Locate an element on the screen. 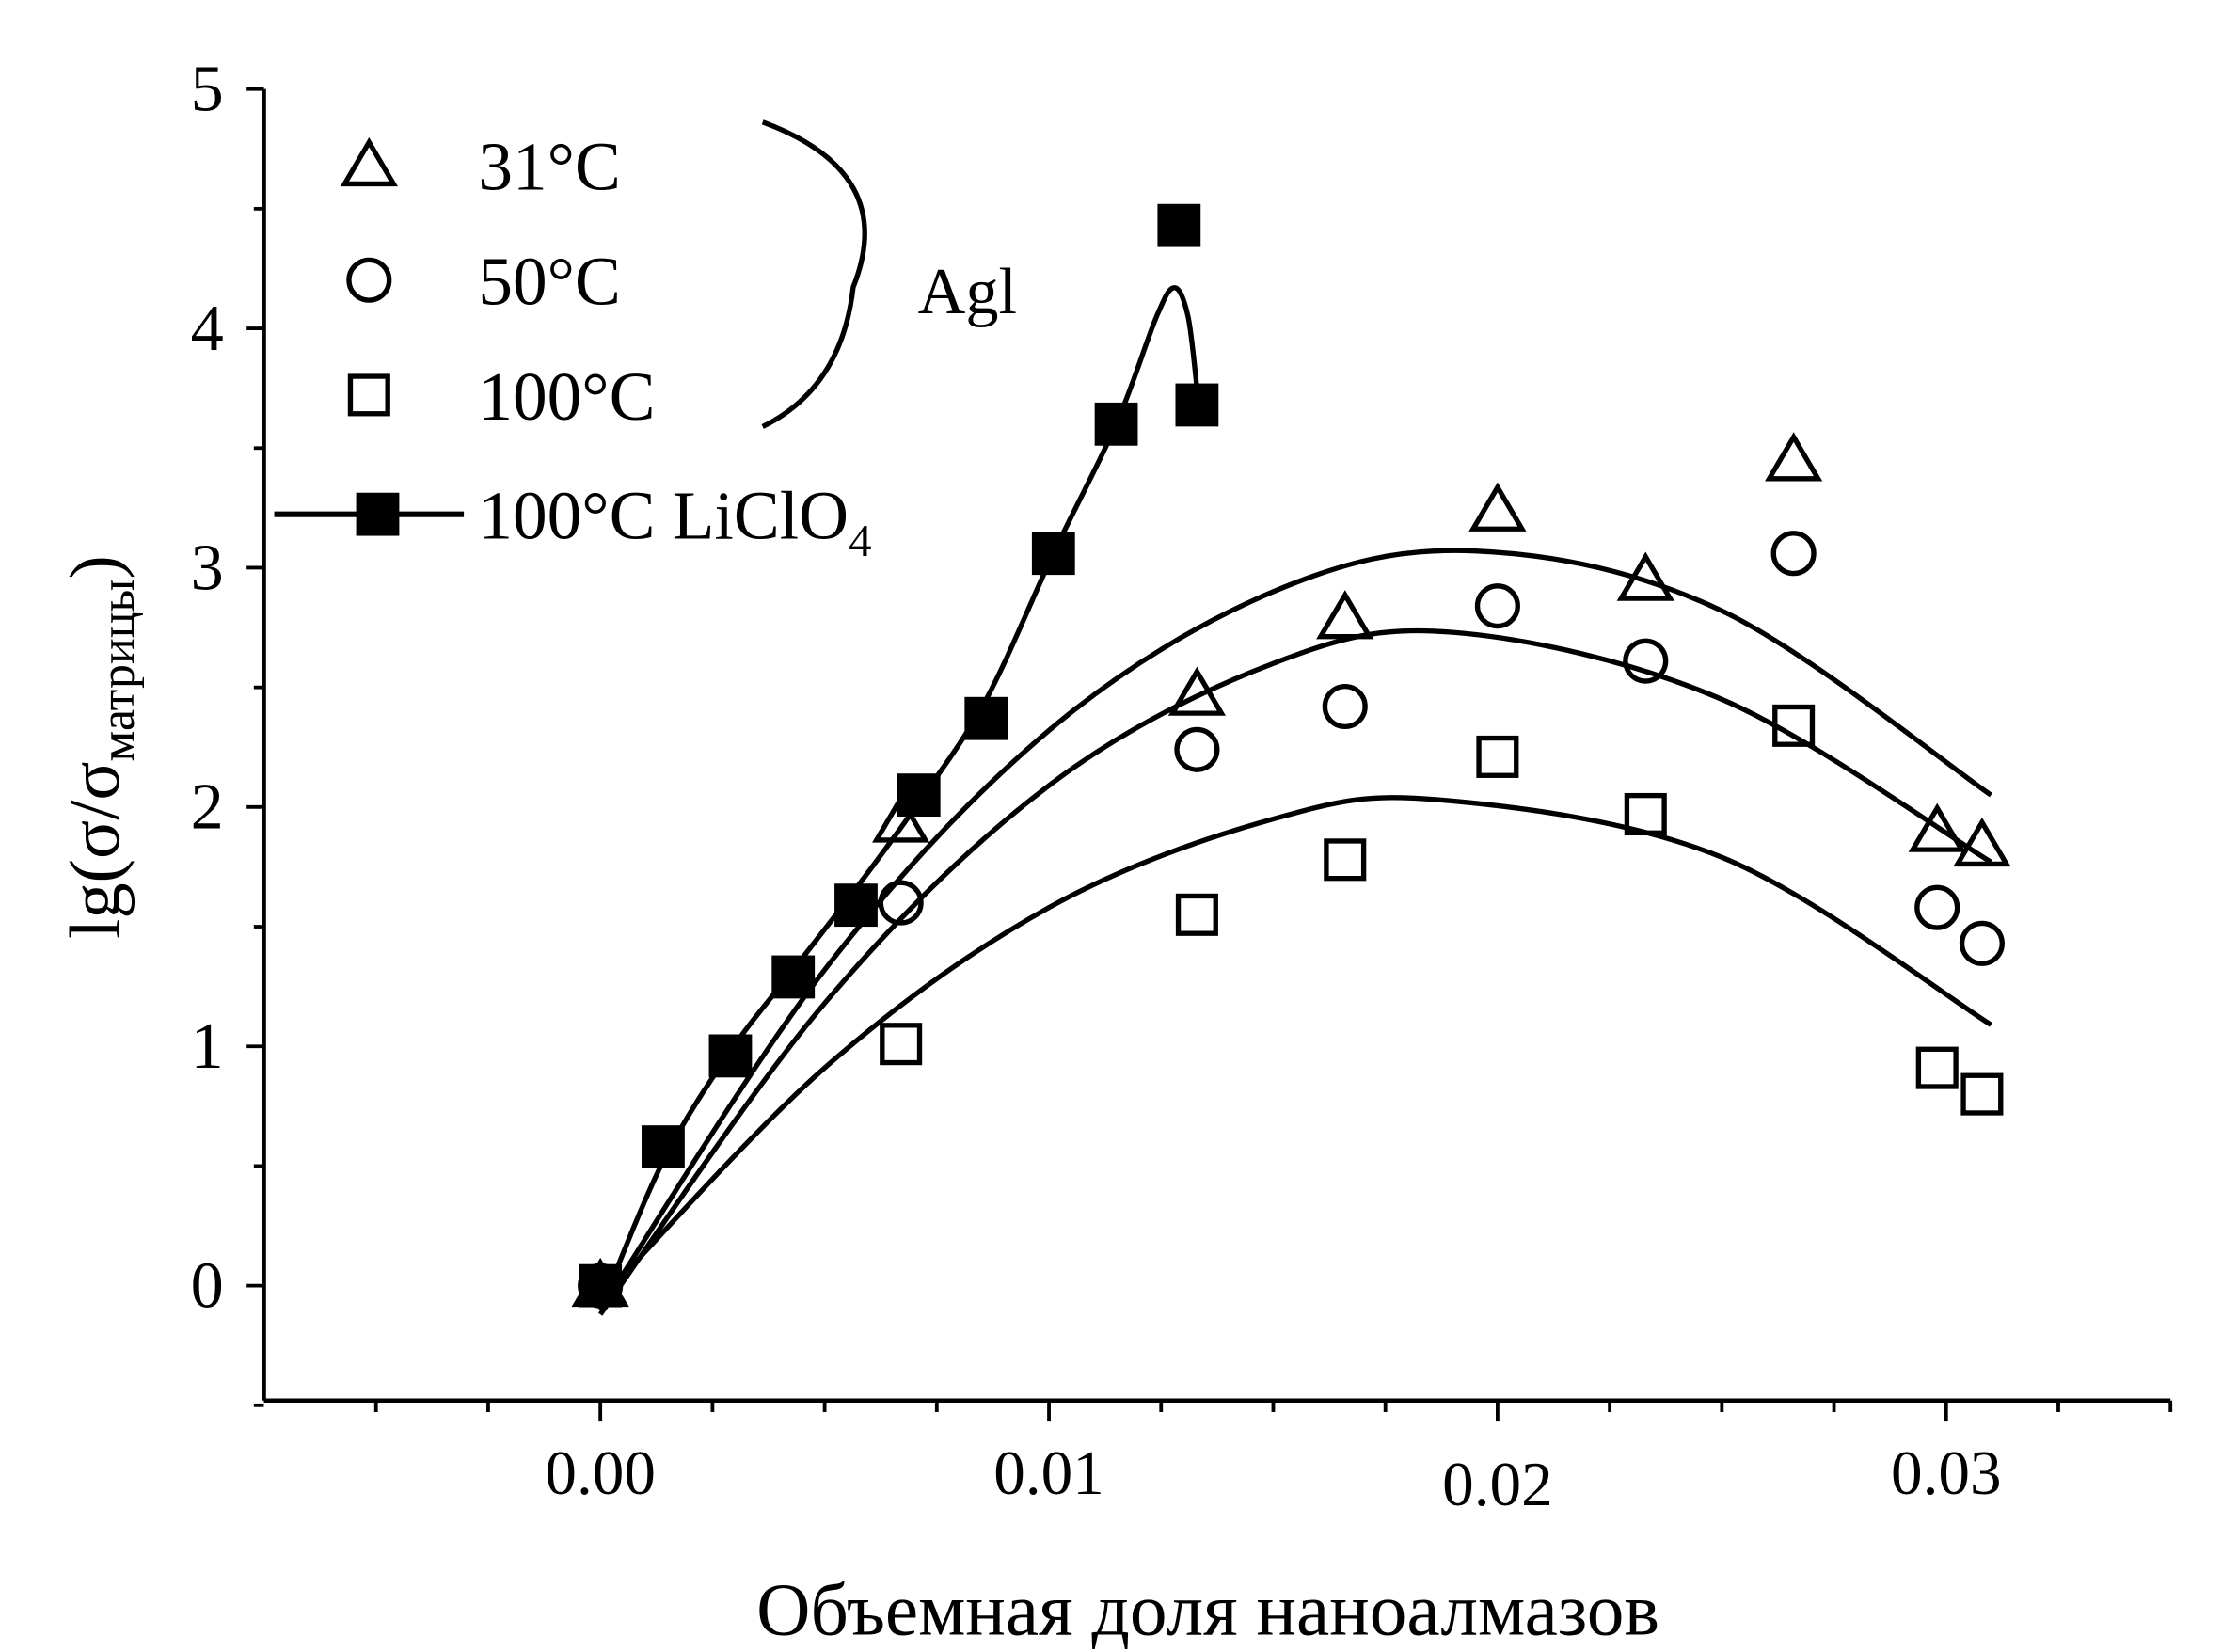 The height and width of the screenshot is (1652, 2222). legend-label-subscript: 4 is located at coordinates (860, 540).